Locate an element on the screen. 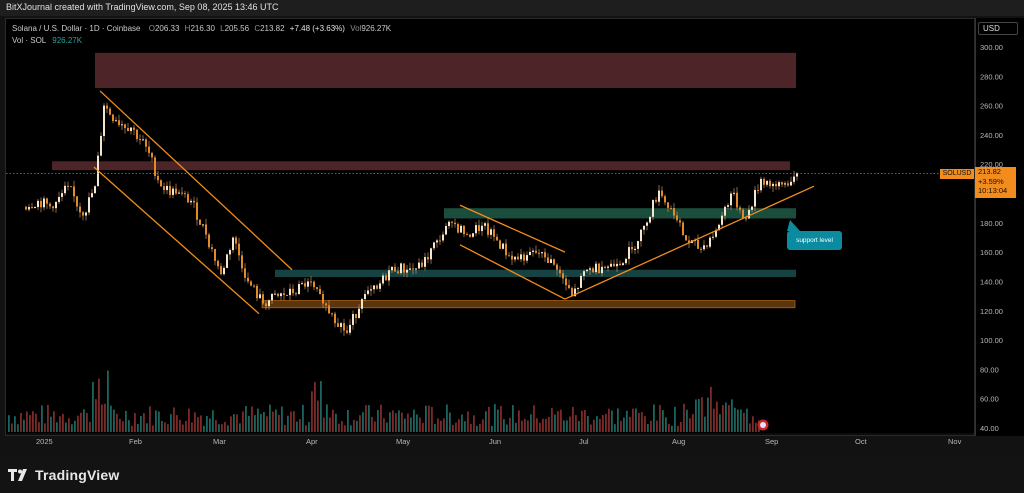 Image resolution: width=1024 pixels, height=493 pixels. y-tick-label: 40.00 is located at coordinates (989, 428).